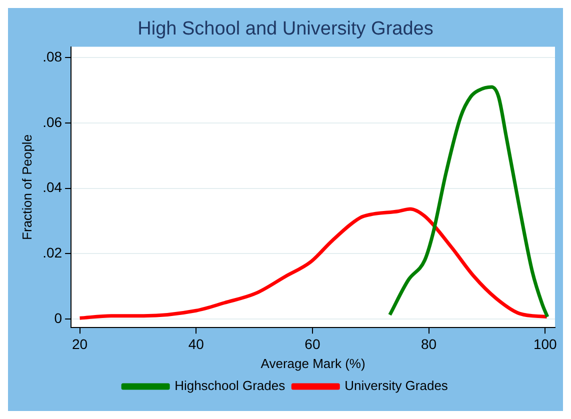 This screenshot has width=571, height=419. I want to click on y-tick-label: .06, so click(52, 122).